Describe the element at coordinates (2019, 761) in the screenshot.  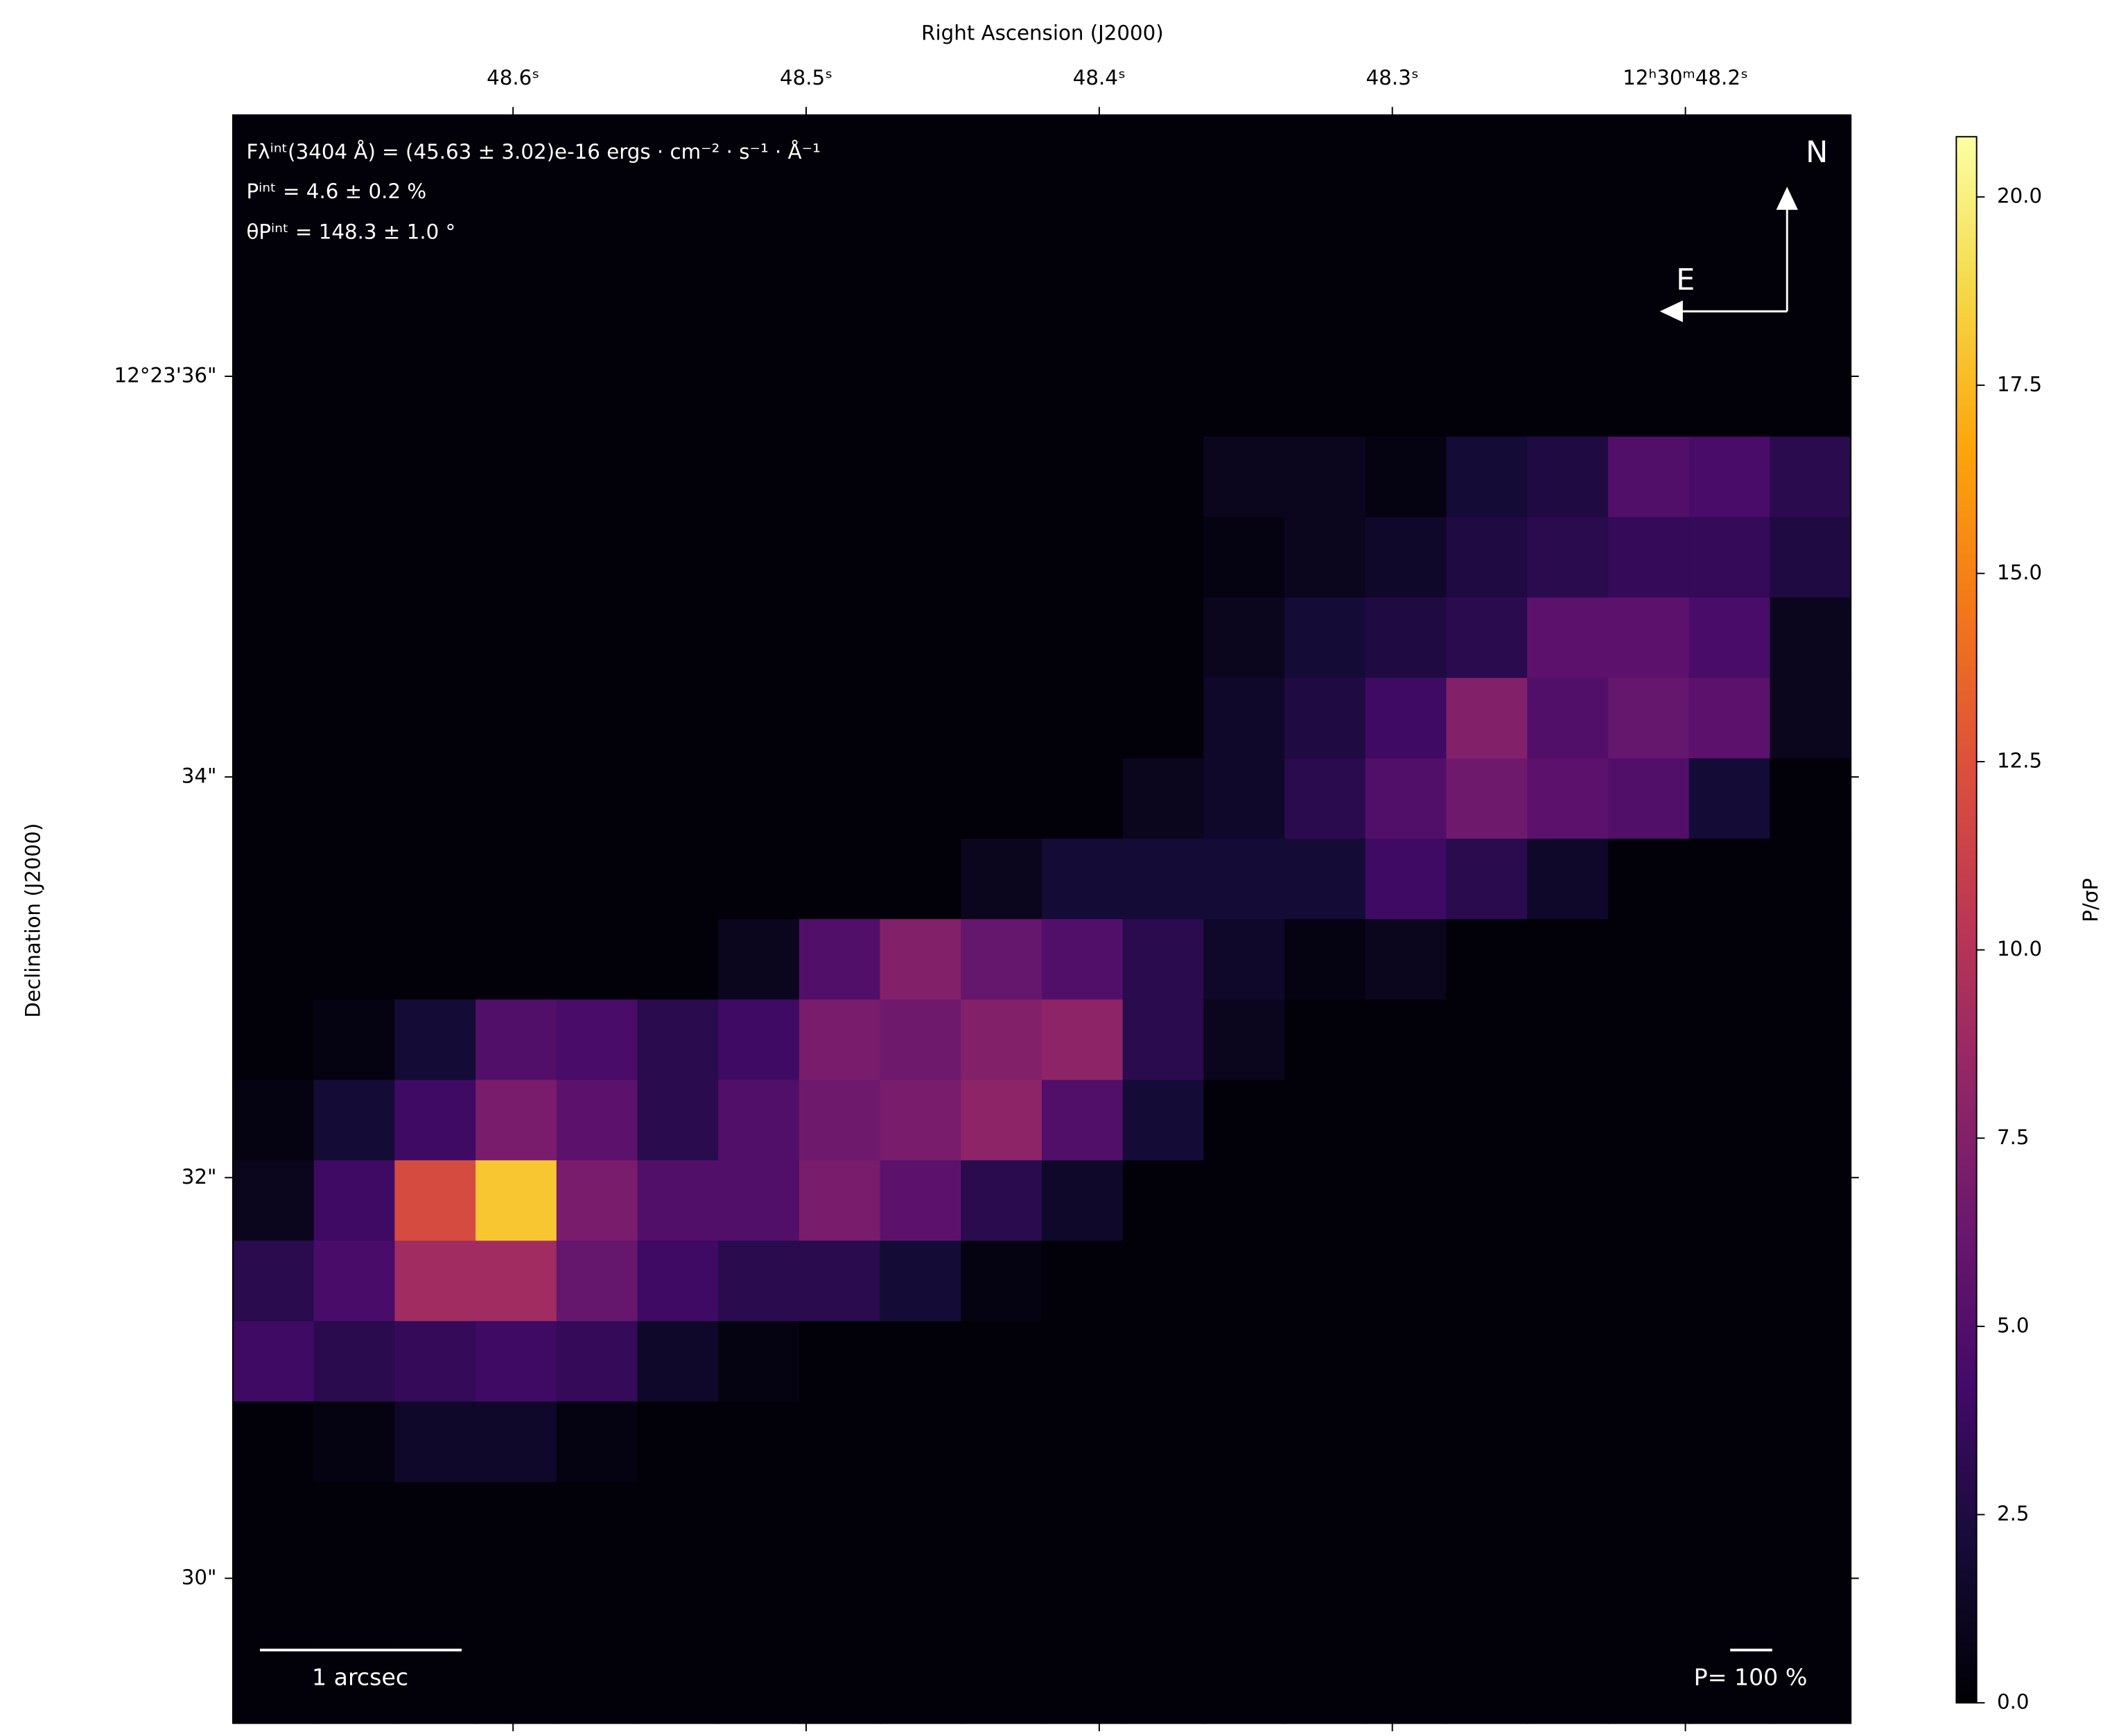
I see `colorbar-tick-label: 12.5` at that location.